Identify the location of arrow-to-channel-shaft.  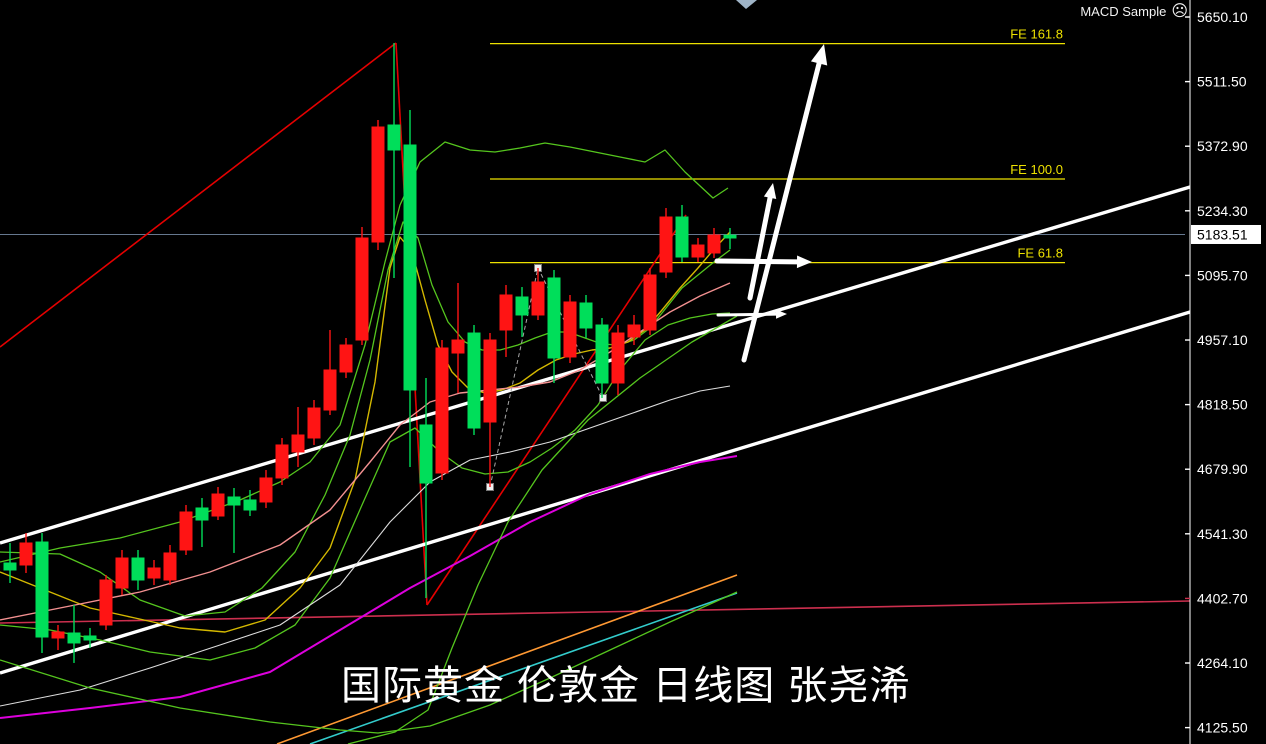
(747, 314).